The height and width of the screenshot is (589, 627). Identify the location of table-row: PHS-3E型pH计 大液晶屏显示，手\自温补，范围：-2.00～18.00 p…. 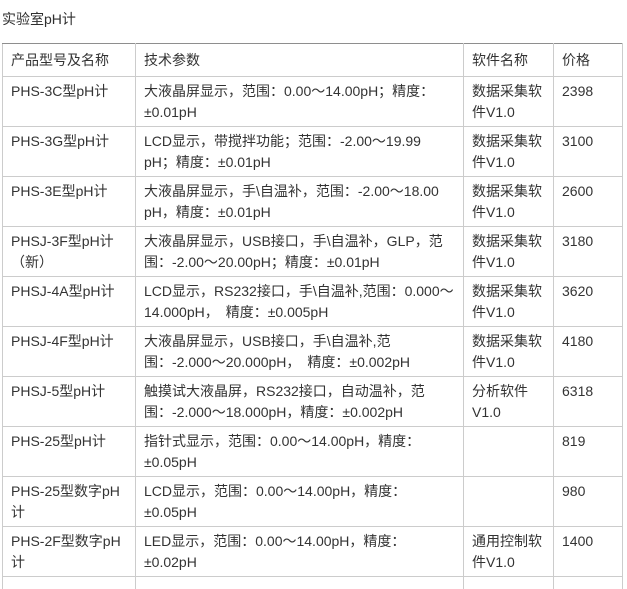
(312, 201).